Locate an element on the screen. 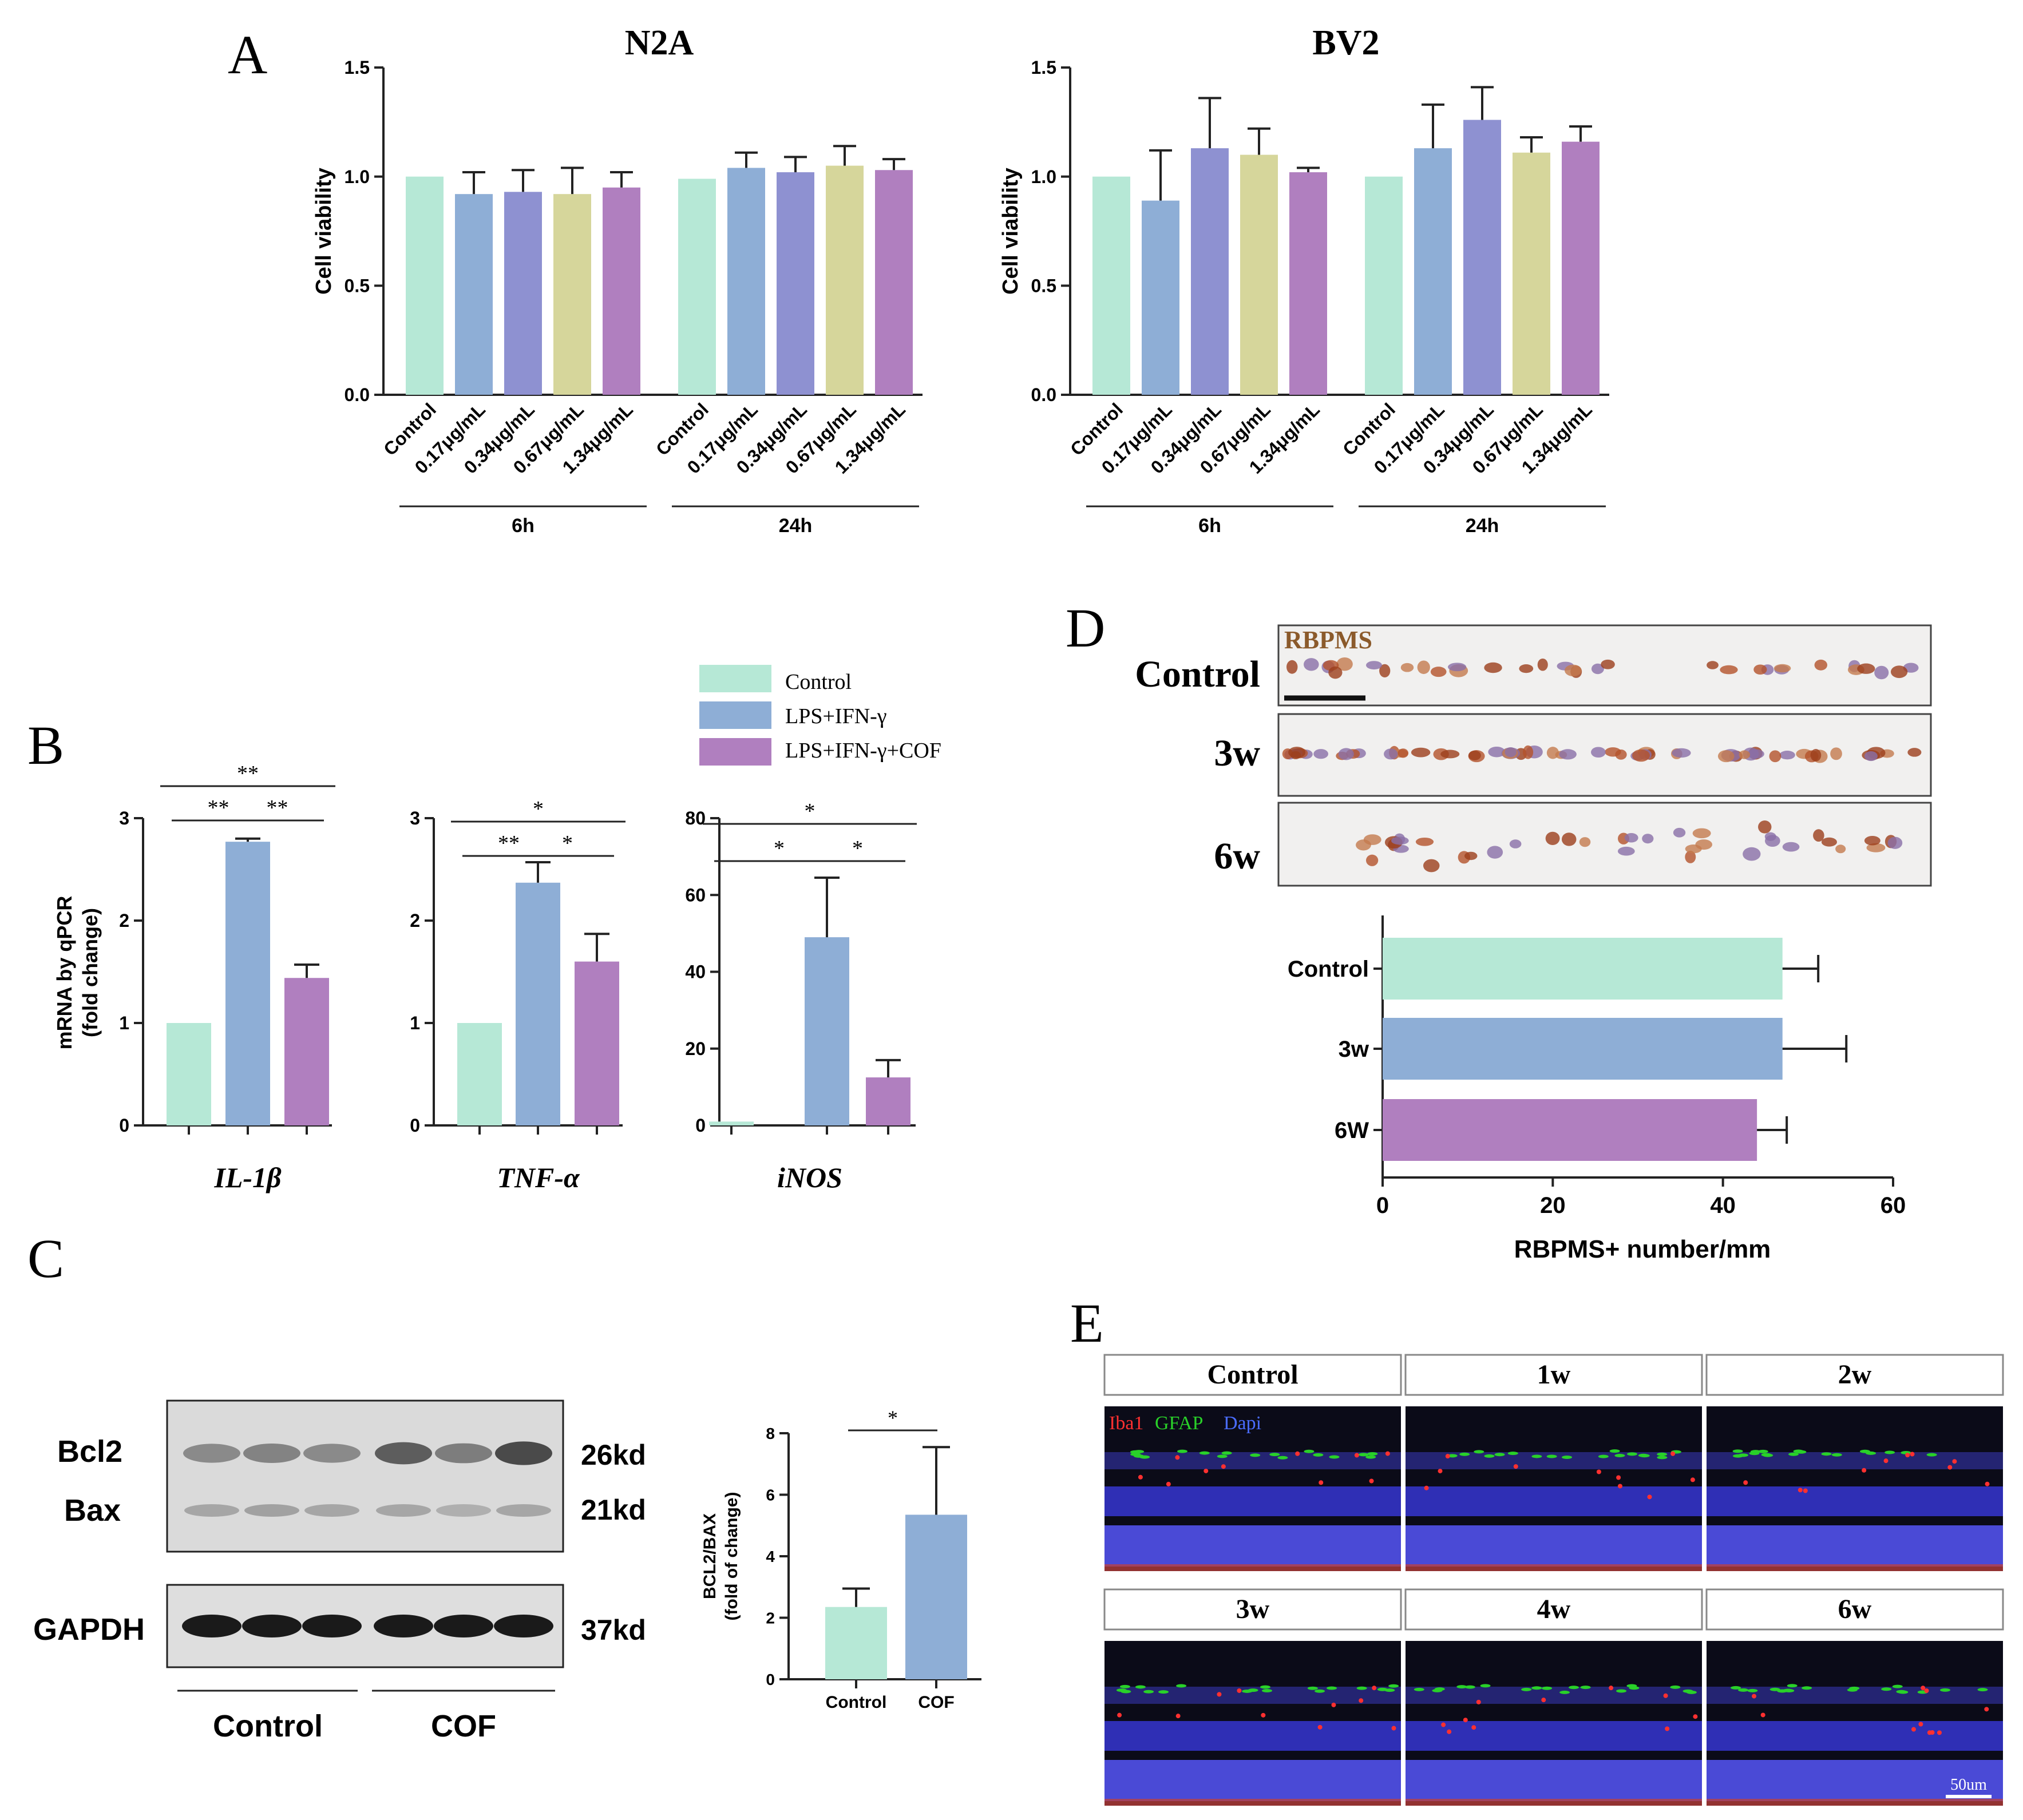 This screenshot has height=1820, width=2023. legend-label-lps-ifn-cof: LPS+IFN-γ+COF is located at coordinates (863, 751).